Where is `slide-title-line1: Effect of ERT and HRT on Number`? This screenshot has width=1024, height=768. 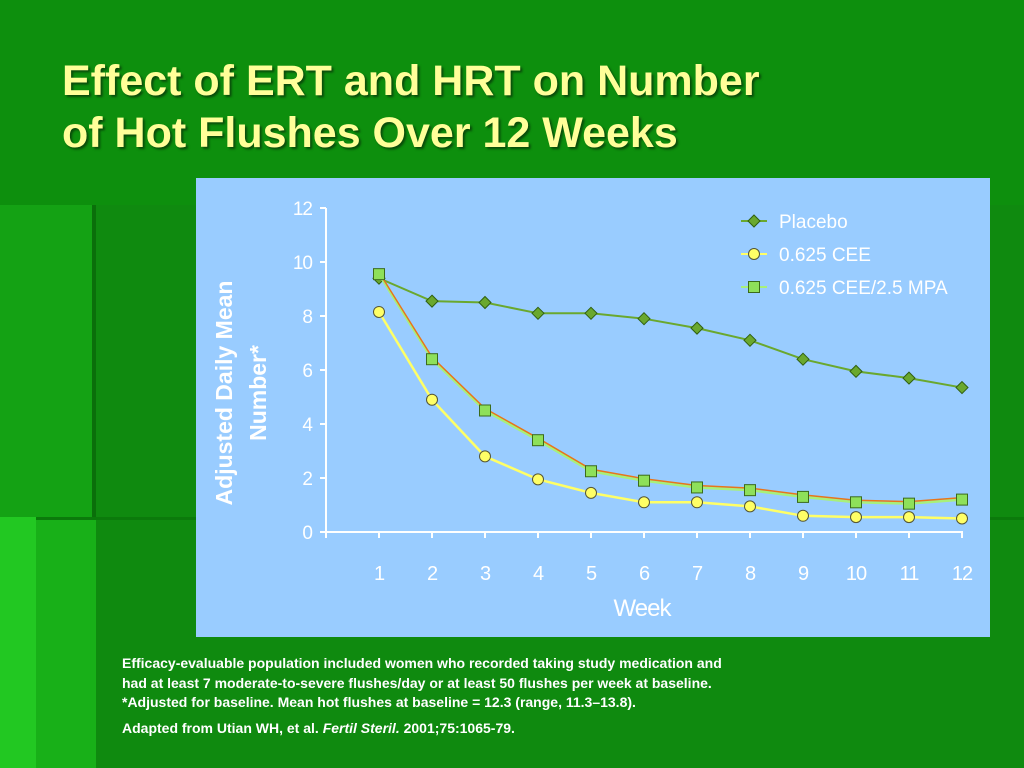 slide-title-line1: Effect of ERT and HRT on Number is located at coordinates (411, 81).